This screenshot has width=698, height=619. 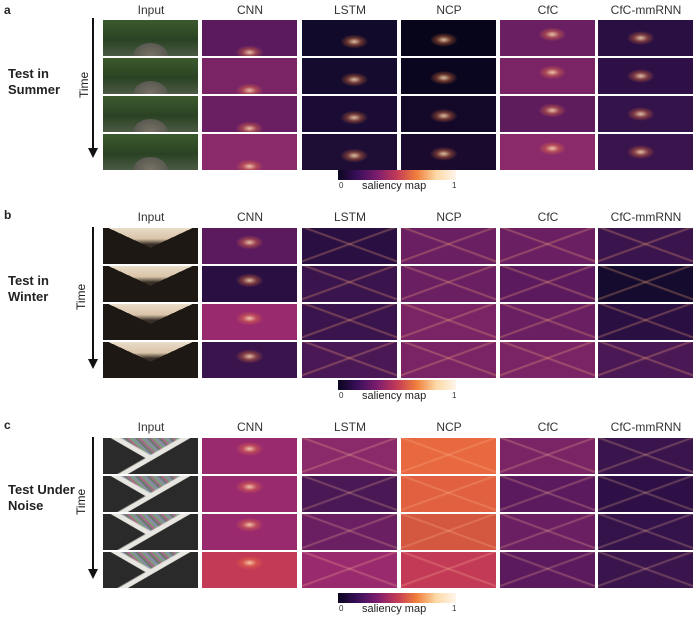 I want to click on panel-letter: b, so click(x=8, y=215).